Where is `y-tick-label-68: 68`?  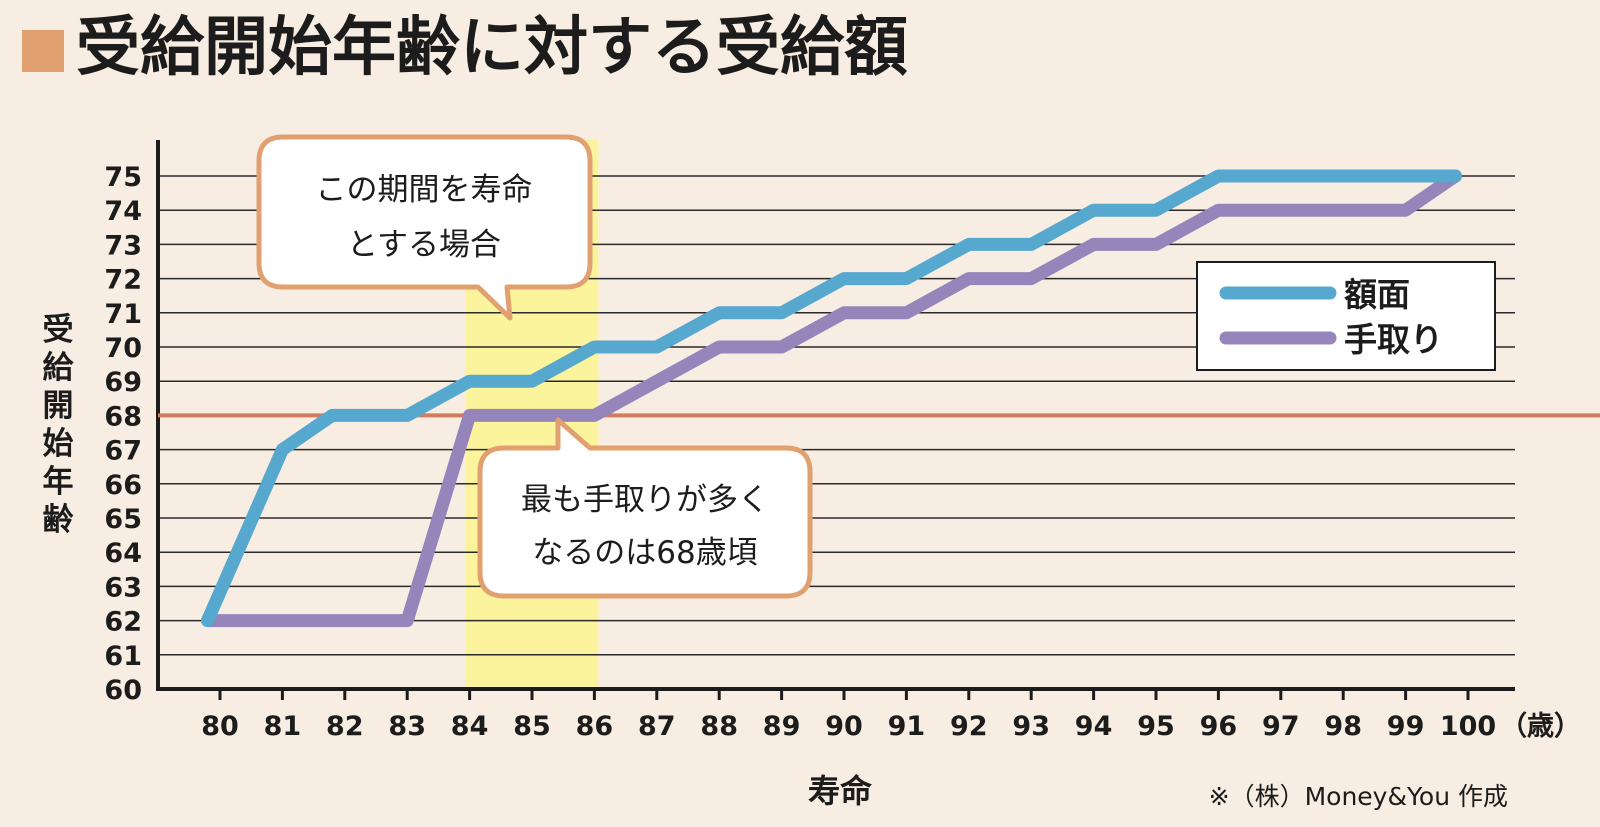
y-tick-label-68: 68 is located at coordinates (123, 416).